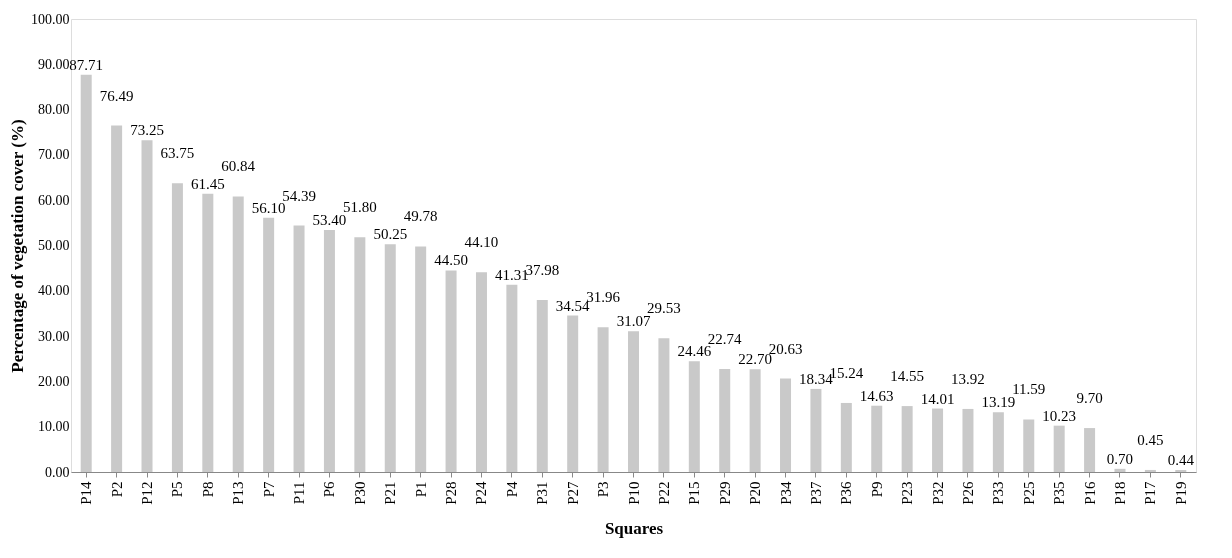 The width and height of the screenshot is (1232, 558). Describe the element at coordinates (1089, 398) in the screenshot. I see `data-label: 9.70` at that location.